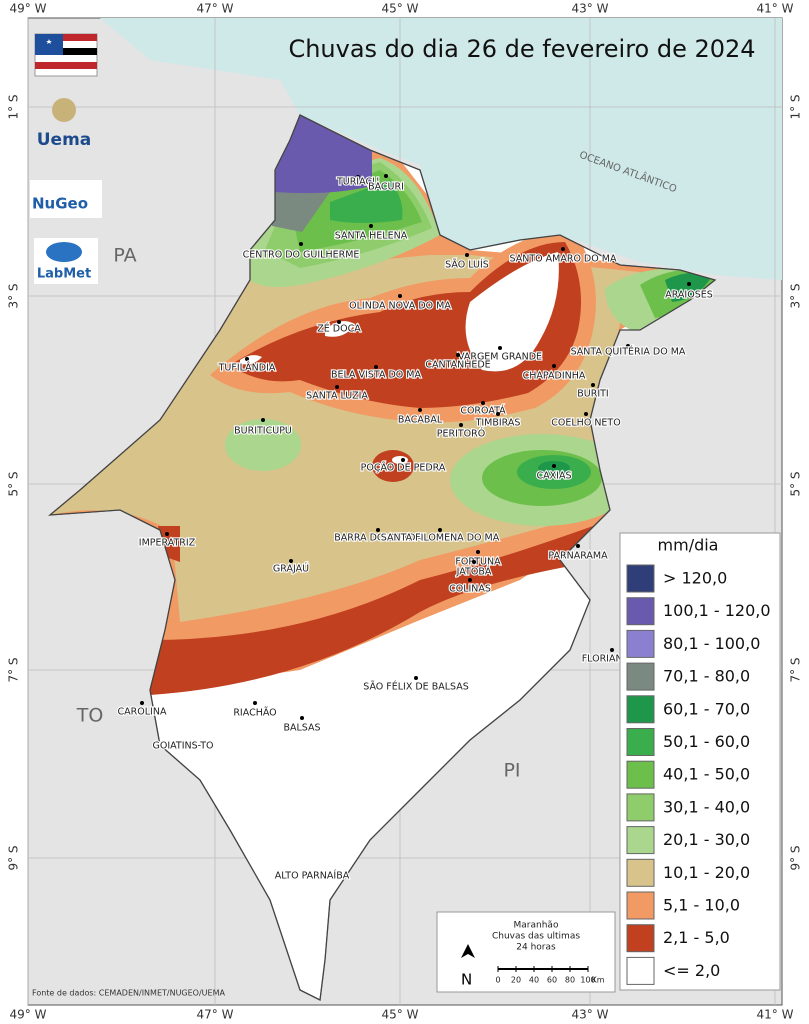 This screenshot has width=809, height=1024. What do you see at coordinates (796, 669) in the screenshot?
I see `lat-label-right: 7° S` at bounding box center [796, 669].